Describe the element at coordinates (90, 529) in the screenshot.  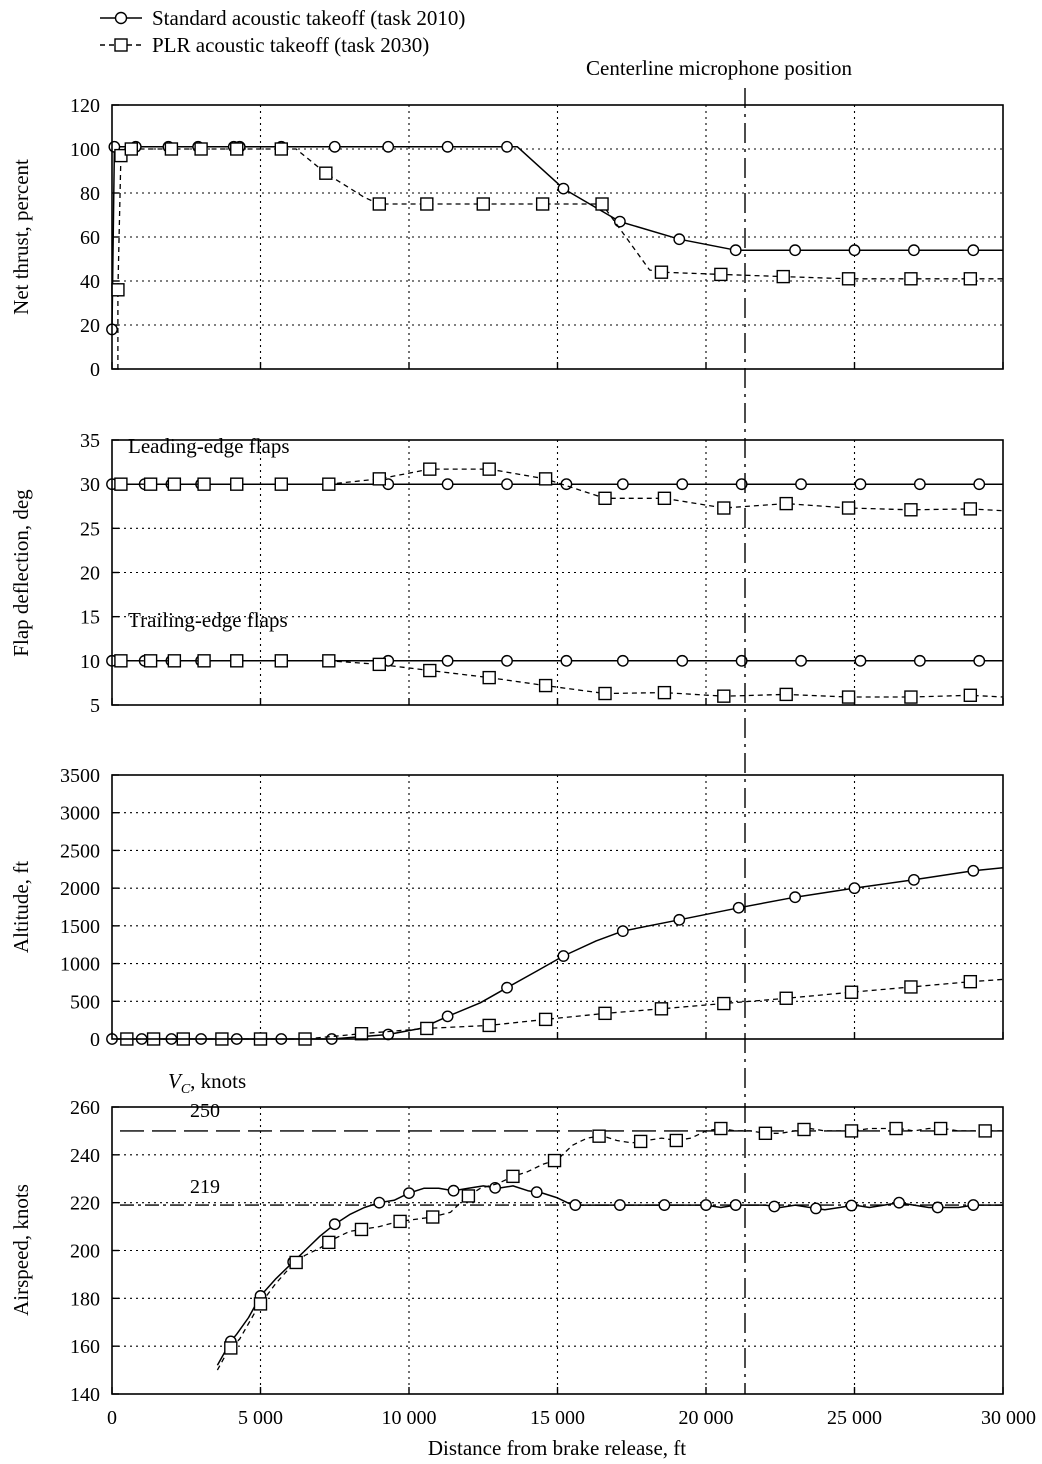
I see `y-tick-label: 25` at that location.